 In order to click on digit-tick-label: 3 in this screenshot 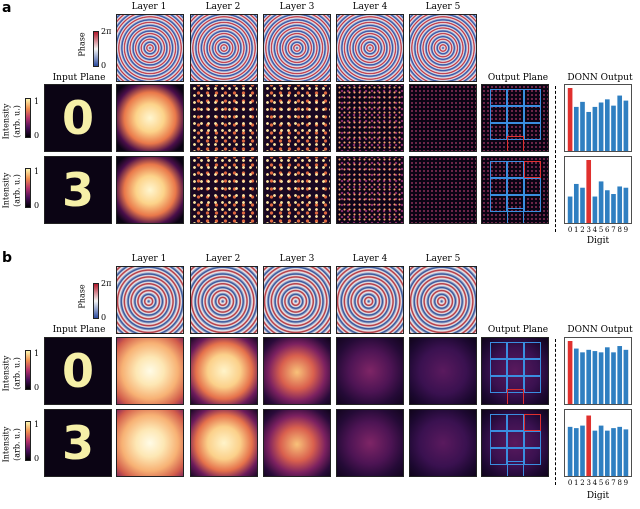, I will do `click(588, 230)`.